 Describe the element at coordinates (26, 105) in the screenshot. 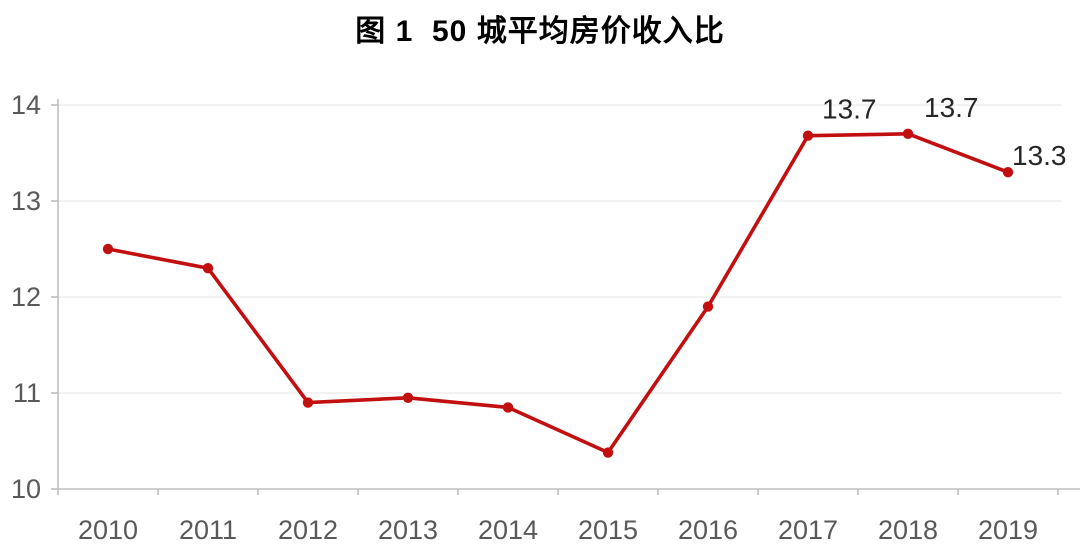

I see `y-tick-label: 14` at that location.